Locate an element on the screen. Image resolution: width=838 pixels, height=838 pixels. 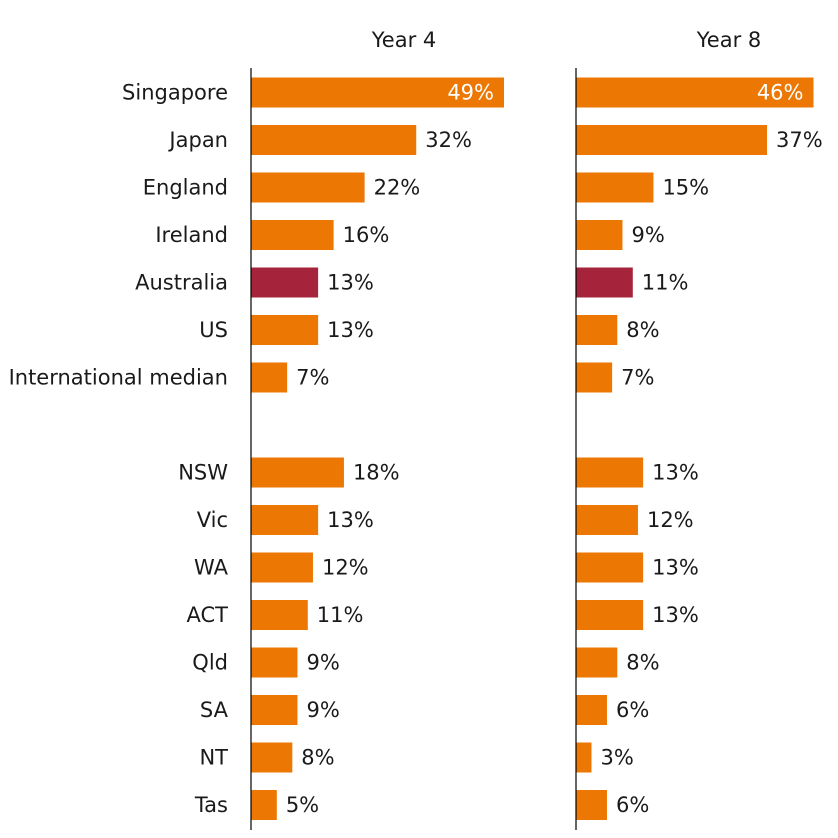
category-label-wa: WA is located at coordinates (211, 568).